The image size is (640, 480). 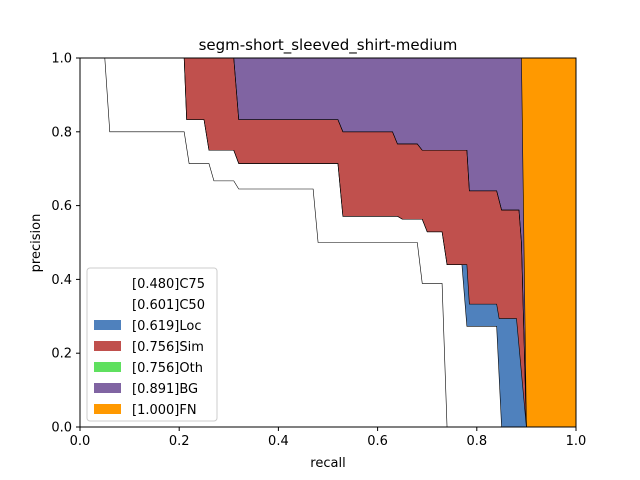 What do you see at coordinates (168, 284) in the screenshot?
I see `legend-label-c75: [0.480]C75` at bounding box center [168, 284].